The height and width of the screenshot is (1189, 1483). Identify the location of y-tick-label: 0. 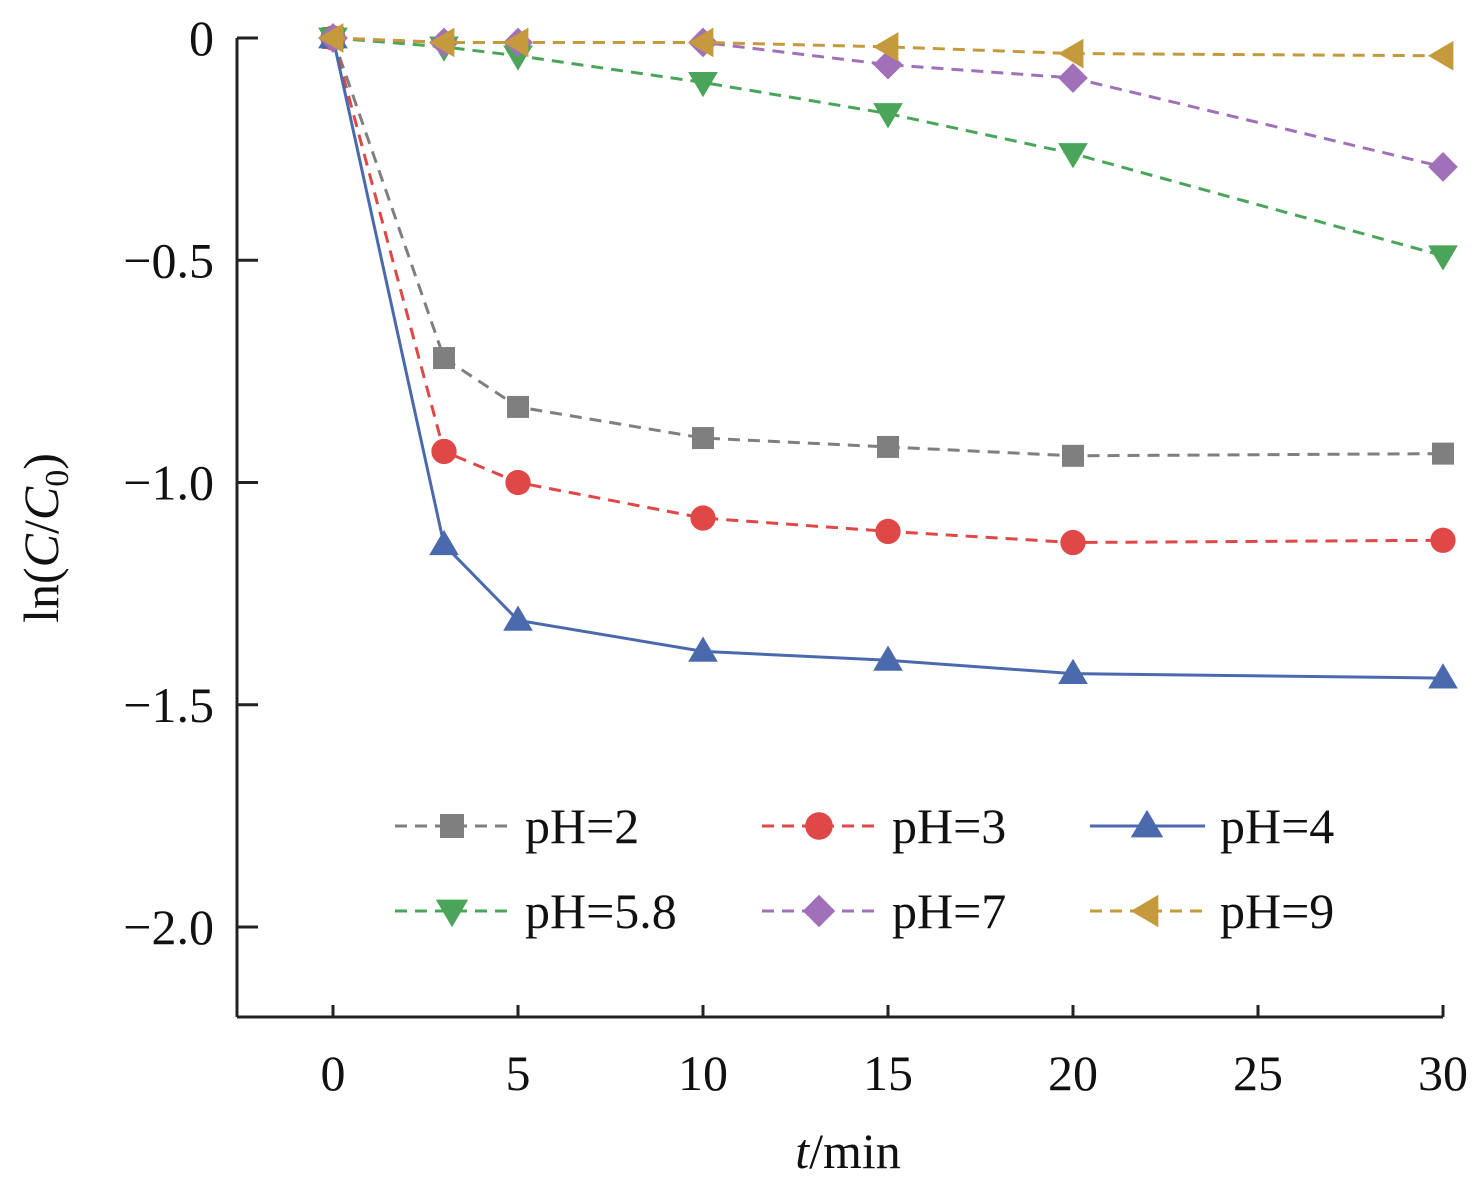
(201, 38).